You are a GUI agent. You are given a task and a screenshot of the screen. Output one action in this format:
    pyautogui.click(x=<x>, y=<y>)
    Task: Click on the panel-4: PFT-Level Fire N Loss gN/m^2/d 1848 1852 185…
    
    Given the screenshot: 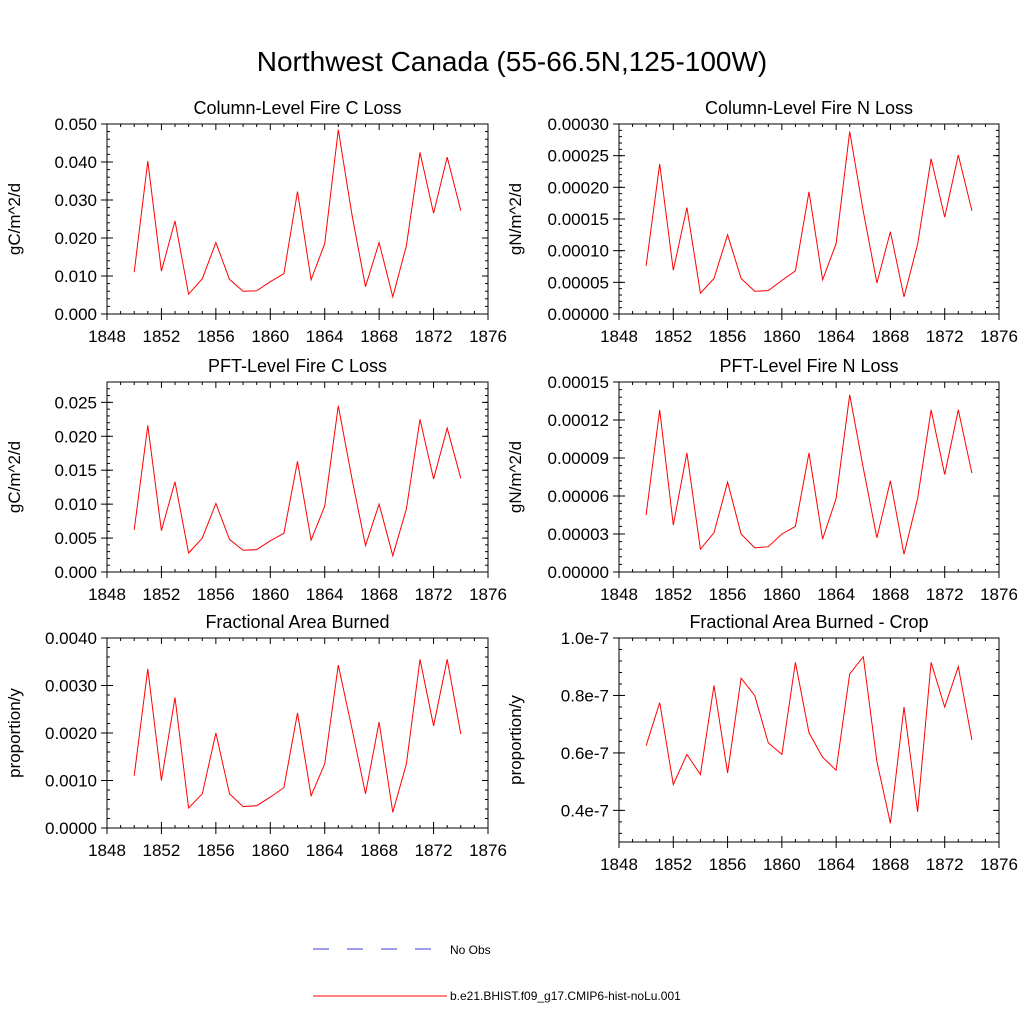 What is the action you would take?
    pyautogui.click(x=762, y=480)
    